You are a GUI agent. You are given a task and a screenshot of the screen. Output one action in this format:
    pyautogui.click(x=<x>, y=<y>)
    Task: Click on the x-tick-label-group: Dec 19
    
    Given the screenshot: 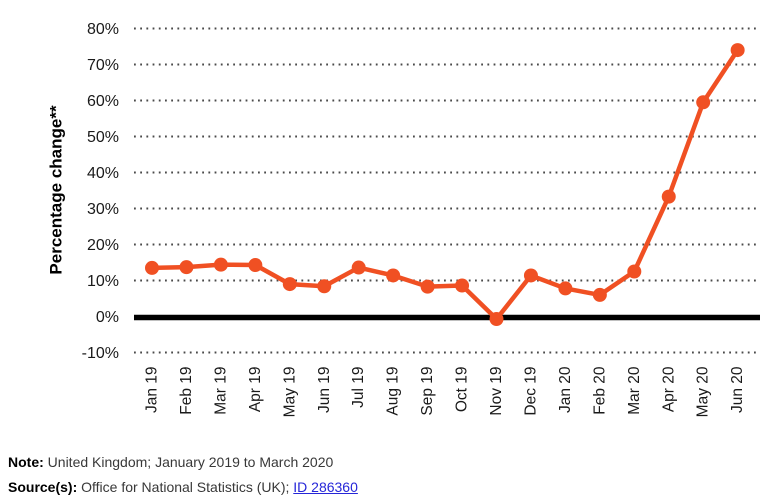 What is the action you would take?
    pyautogui.click(x=530, y=391)
    